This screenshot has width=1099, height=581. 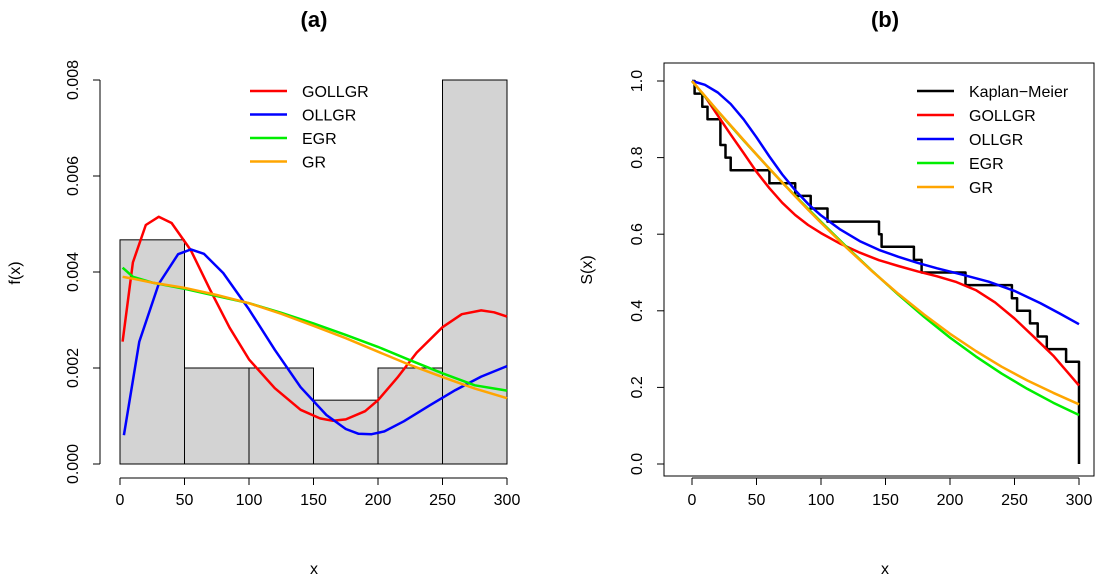 I want to click on panel-a-legend: GOLLGR OLLGR EGR GR, so click(x=309, y=128).